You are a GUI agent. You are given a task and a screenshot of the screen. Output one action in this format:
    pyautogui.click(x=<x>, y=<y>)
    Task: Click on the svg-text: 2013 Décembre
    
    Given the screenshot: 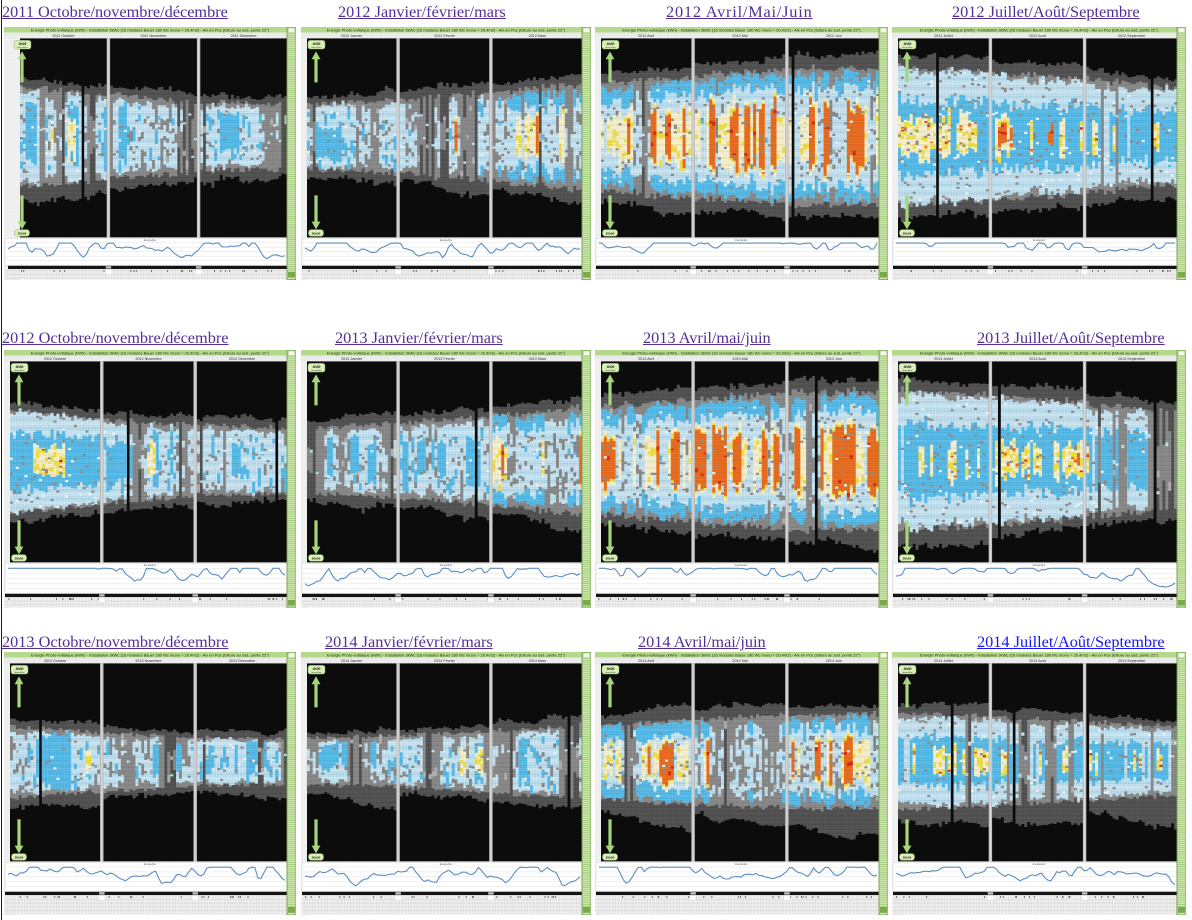 What is the action you would take?
    pyautogui.click(x=242, y=661)
    